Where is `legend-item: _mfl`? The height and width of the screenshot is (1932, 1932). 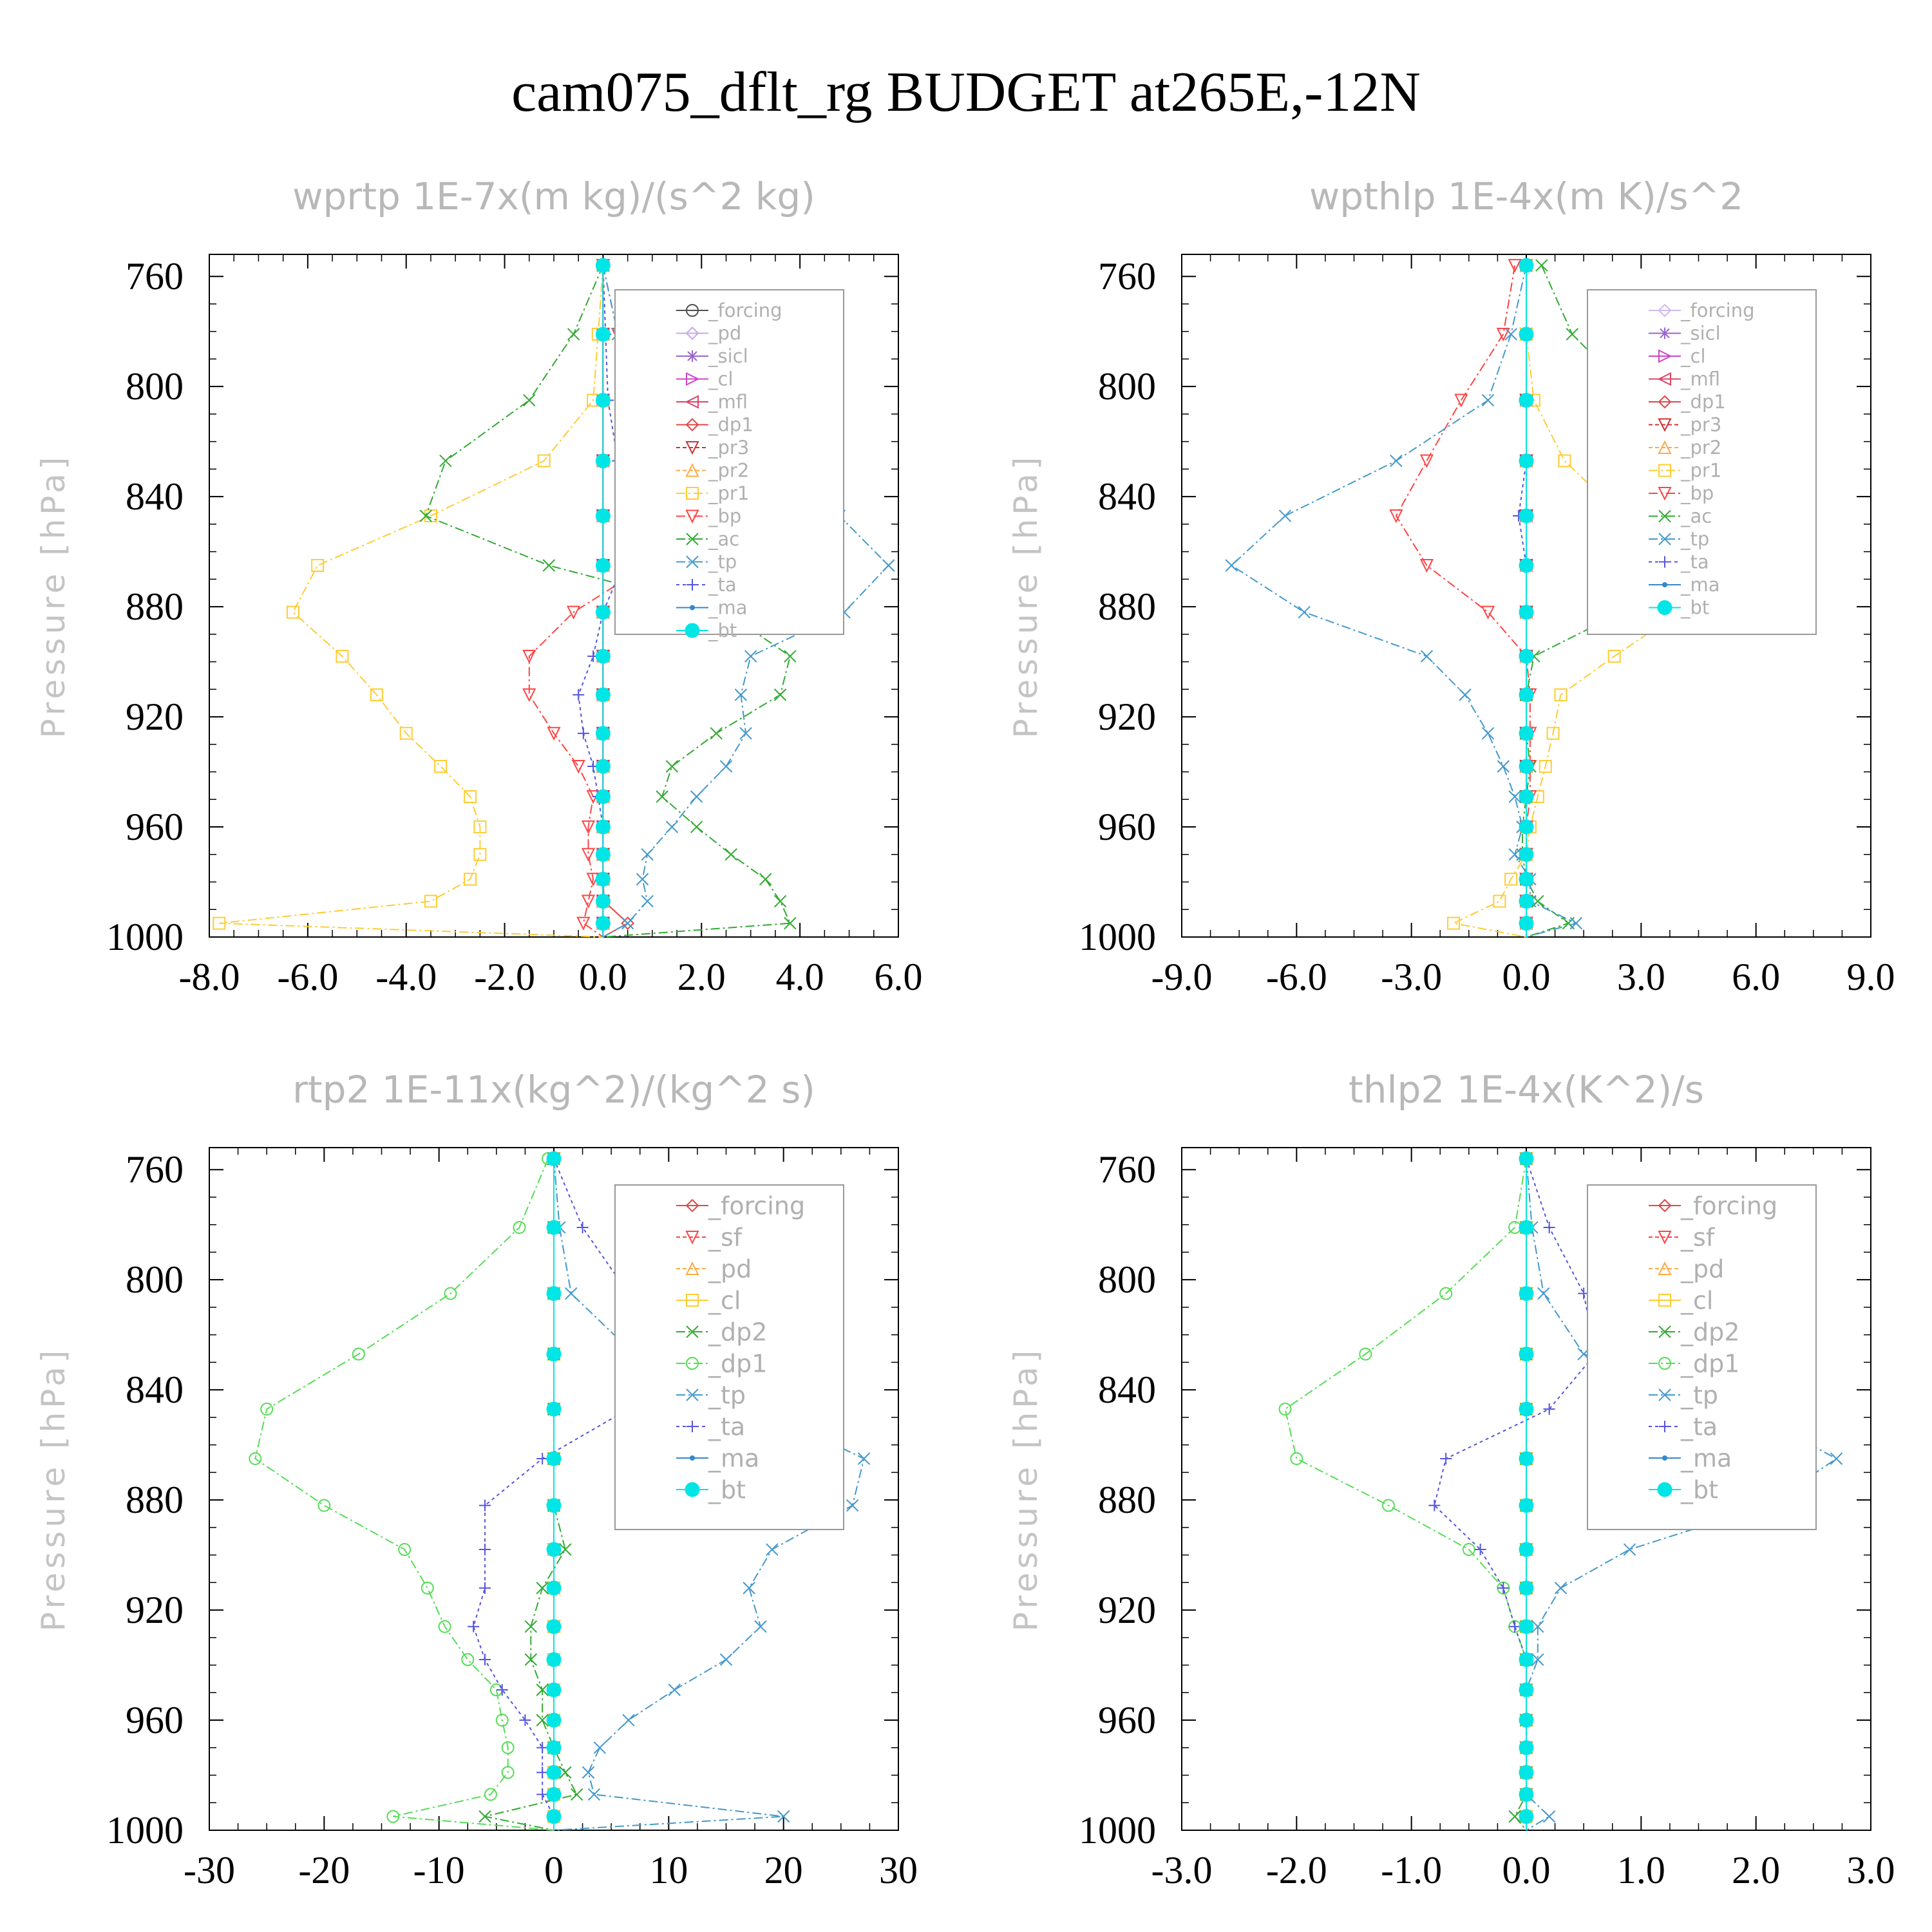 legend-item: _mfl is located at coordinates (712, 402).